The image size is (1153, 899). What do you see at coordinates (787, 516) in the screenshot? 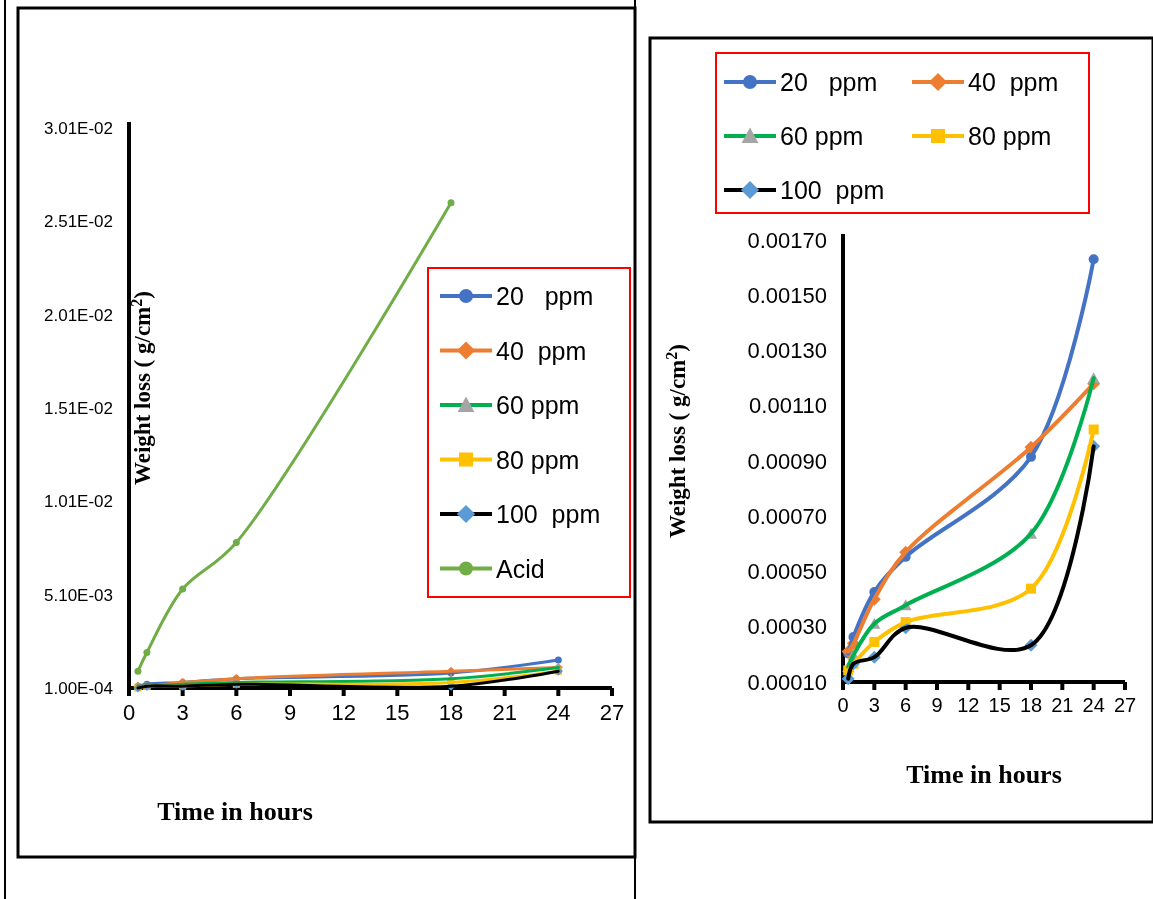
I see `y-tick-label: 0.00070` at bounding box center [787, 516].